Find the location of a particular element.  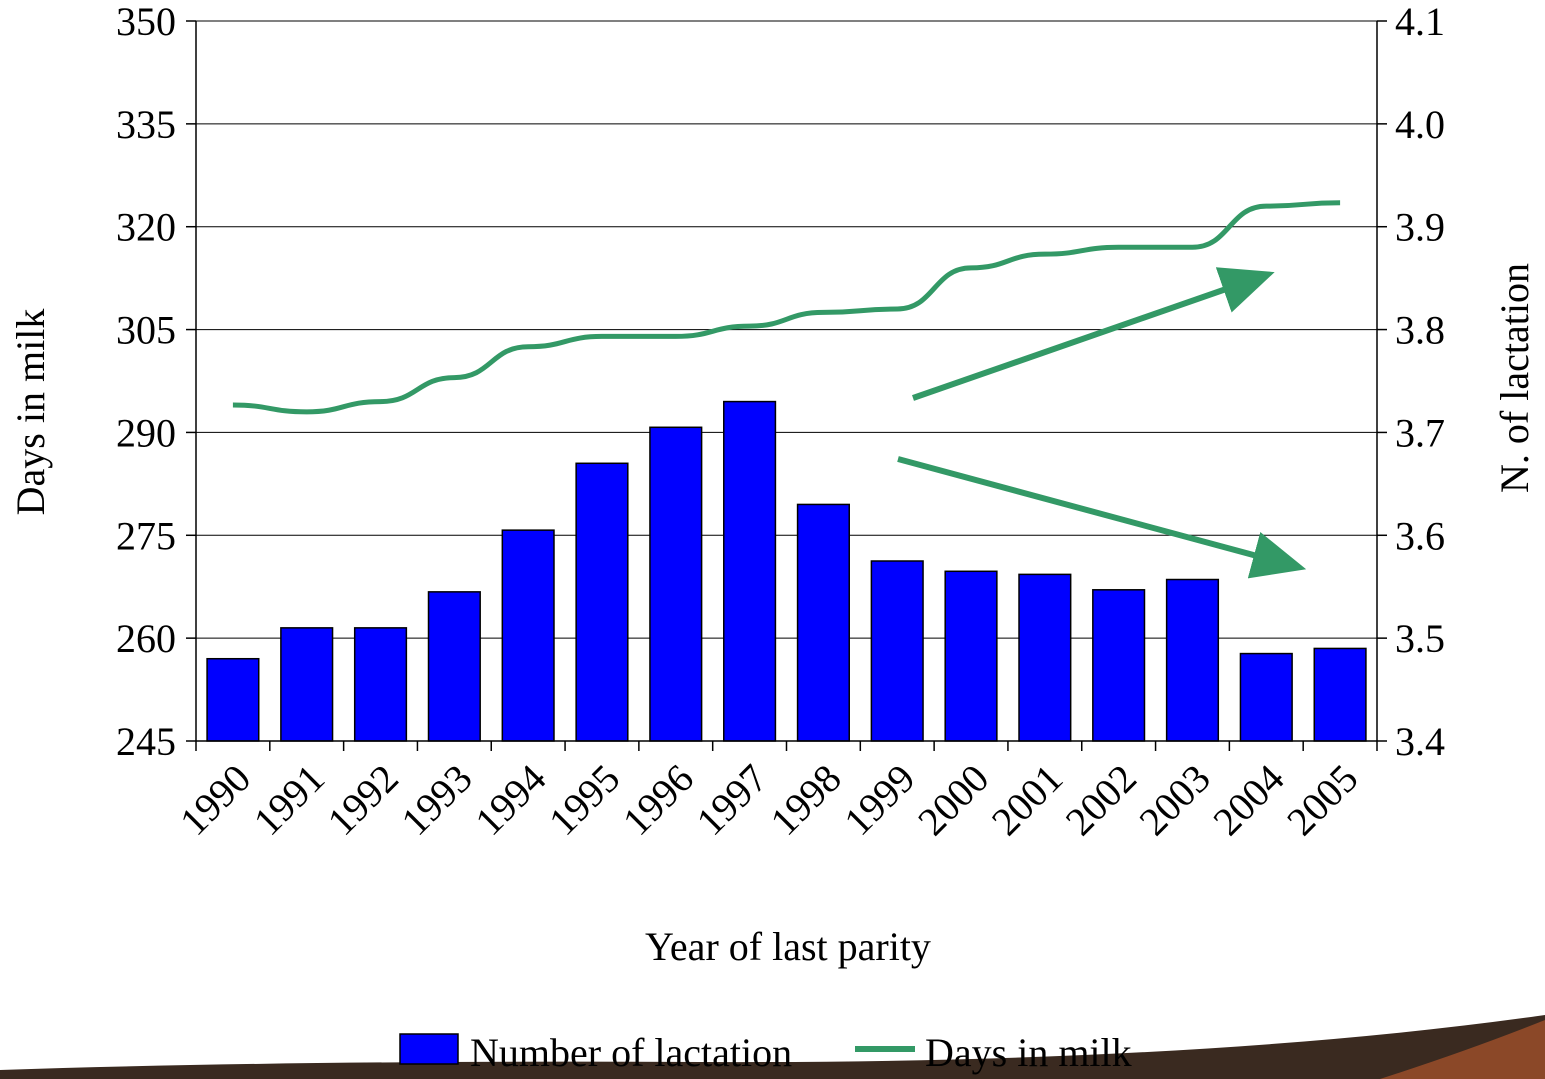

x-tick-label: 2000 is located at coordinates (953, 800).